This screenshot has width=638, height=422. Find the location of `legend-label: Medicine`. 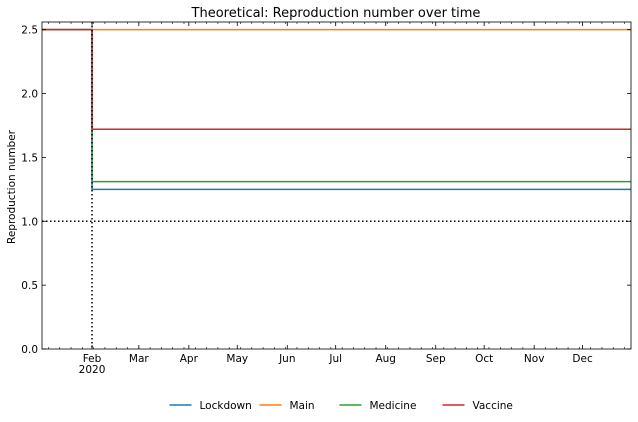

legend-label: Medicine is located at coordinates (393, 406).